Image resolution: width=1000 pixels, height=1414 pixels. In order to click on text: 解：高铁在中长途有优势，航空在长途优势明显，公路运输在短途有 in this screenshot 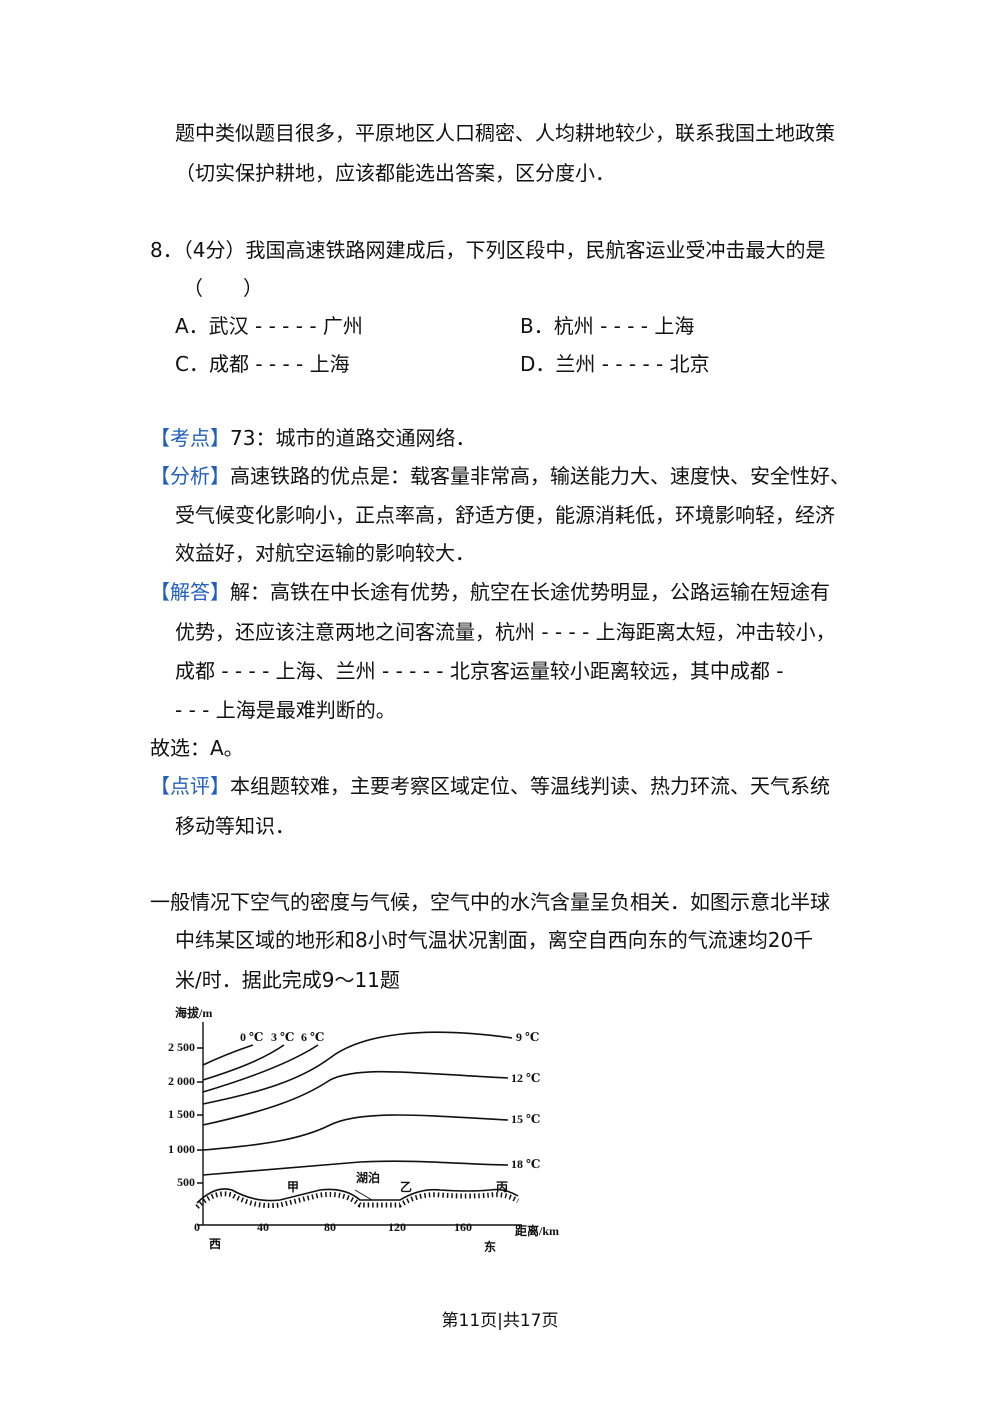, I will do `click(530, 592)`.